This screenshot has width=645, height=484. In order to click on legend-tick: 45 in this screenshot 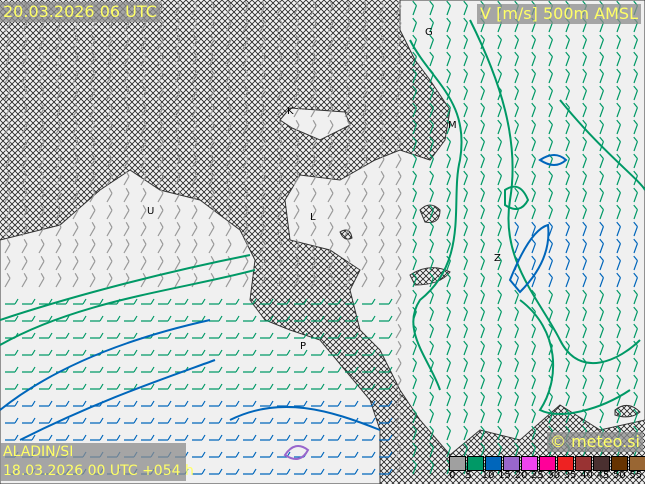, I will do `click(603, 475)`.